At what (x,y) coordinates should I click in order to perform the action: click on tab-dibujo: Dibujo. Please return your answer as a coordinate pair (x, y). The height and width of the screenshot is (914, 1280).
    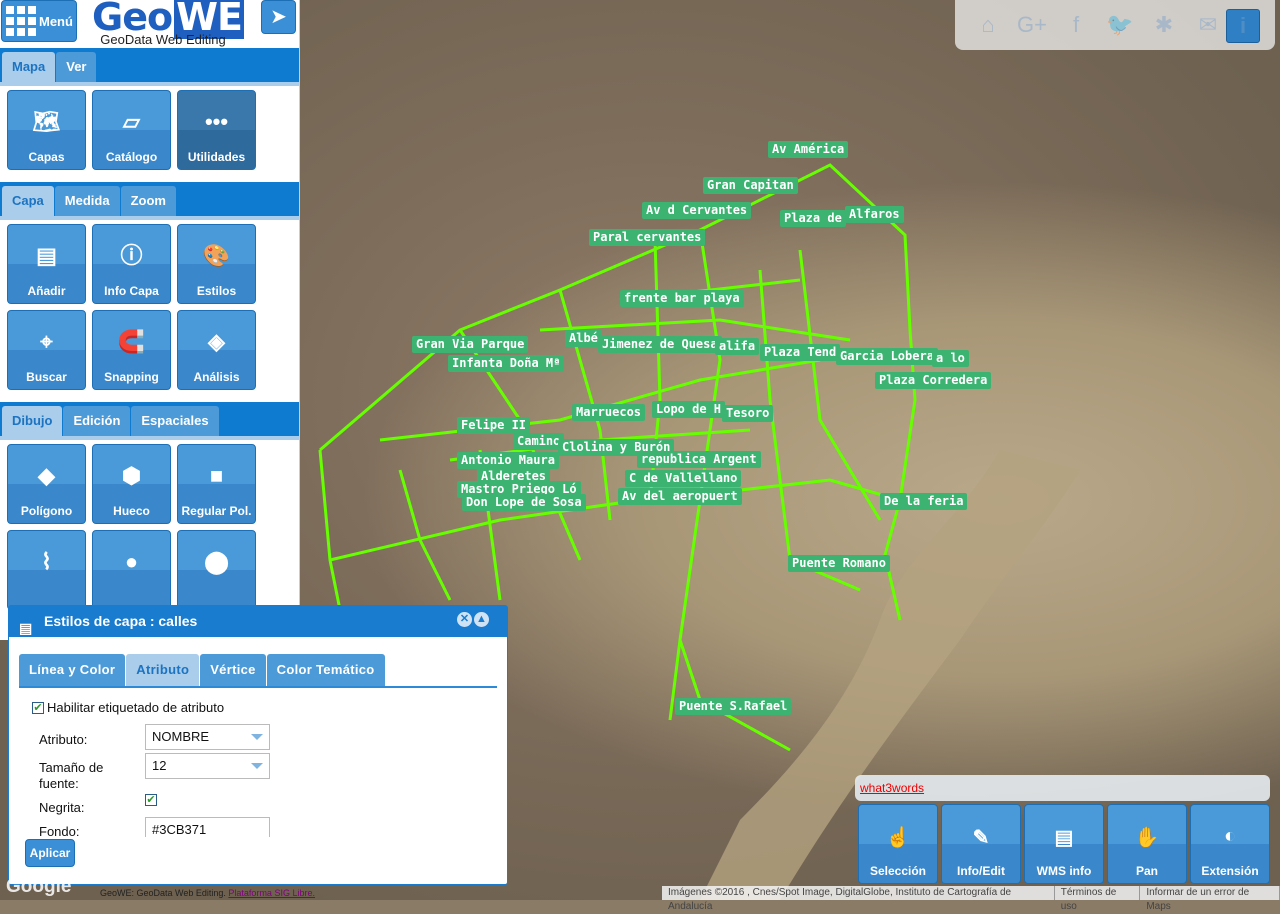
    Looking at the image, I should click on (32, 421).